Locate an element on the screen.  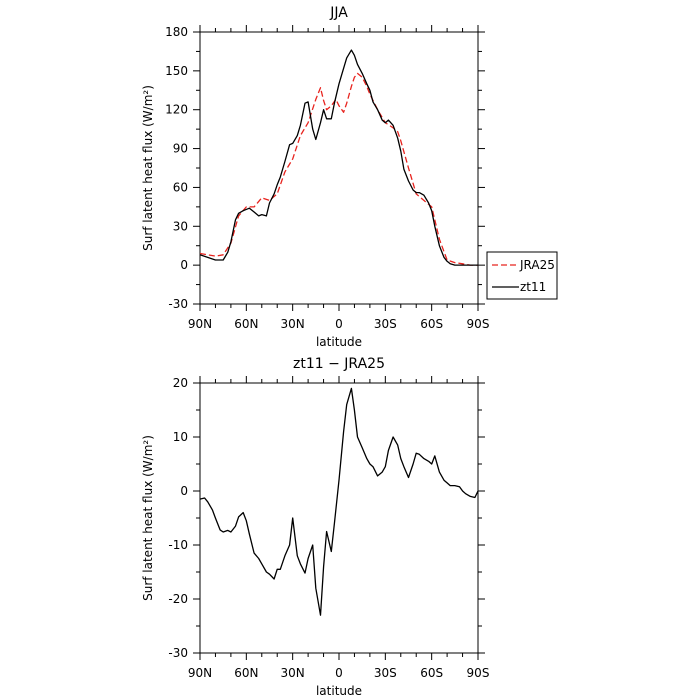
top-x-tick-label: 60S is located at coordinates (431, 324).